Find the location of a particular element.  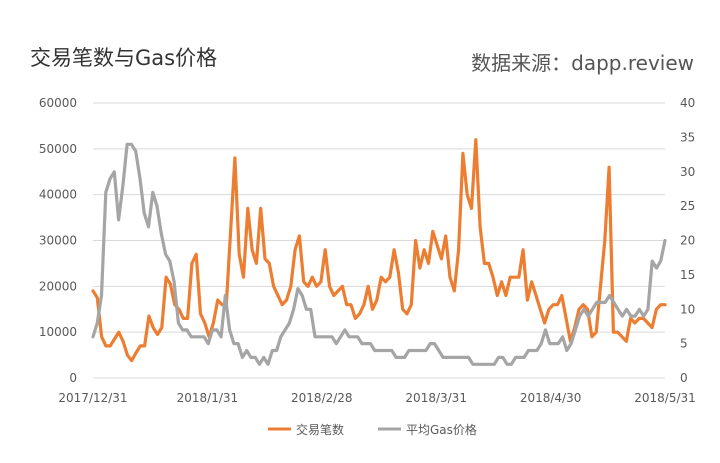

data-source: 数据来源：dapp.review is located at coordinates (582, 63).